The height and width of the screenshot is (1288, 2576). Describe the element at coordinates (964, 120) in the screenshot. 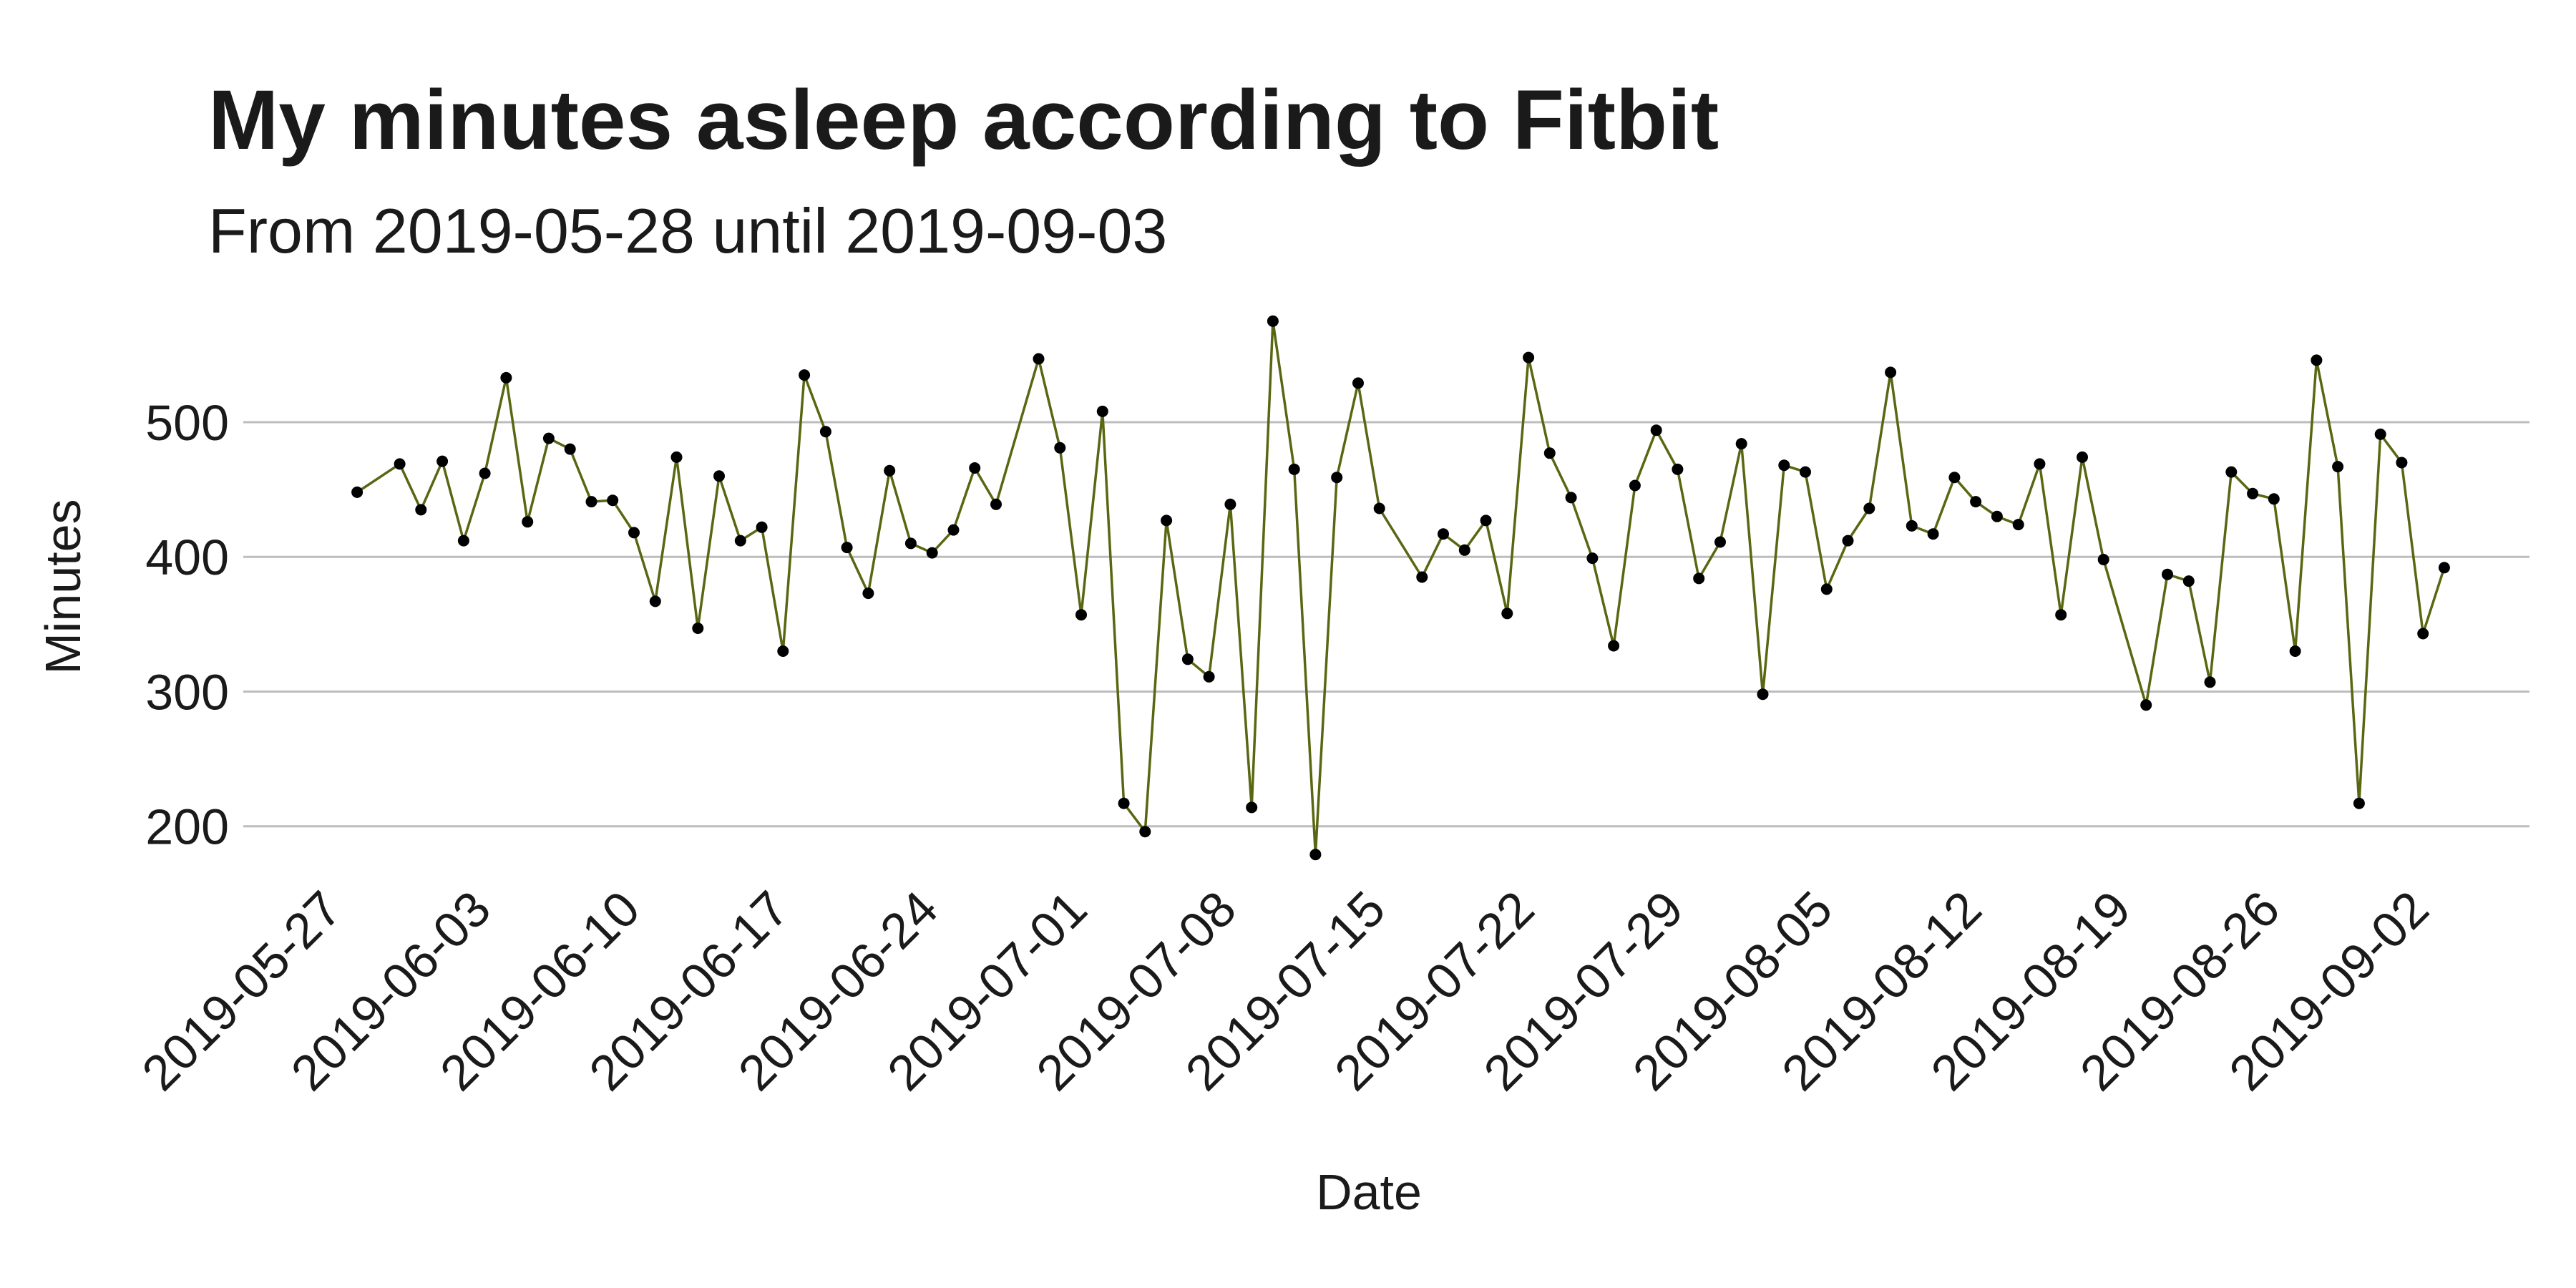

I see `chart-title: My minutes asleep according to Fitbit` at that location.